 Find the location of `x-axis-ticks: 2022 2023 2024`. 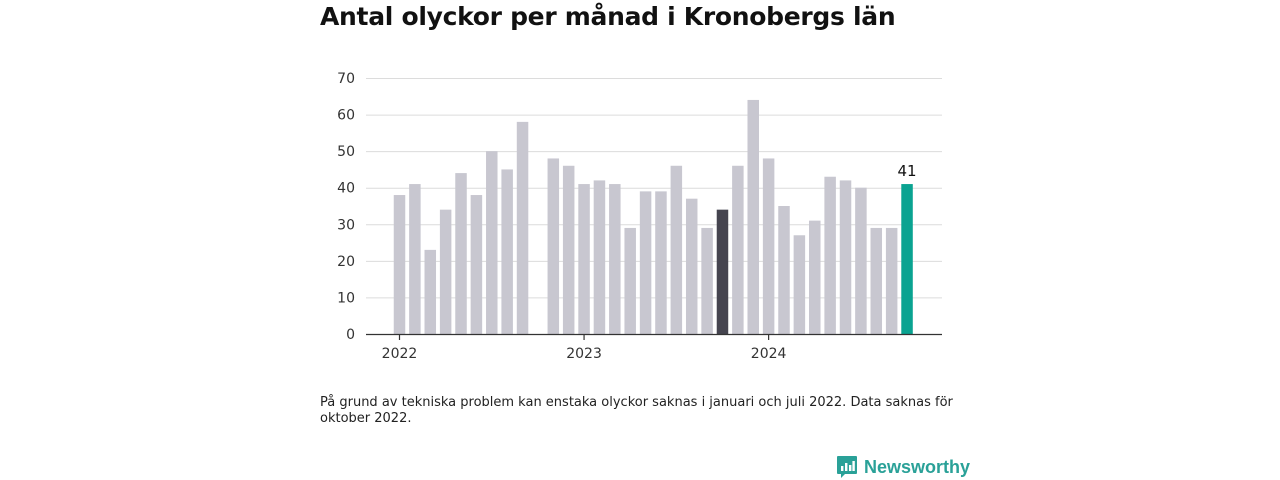

x-axis-ticks: 2022 2023 2024 is located at coordinates (584, 348).